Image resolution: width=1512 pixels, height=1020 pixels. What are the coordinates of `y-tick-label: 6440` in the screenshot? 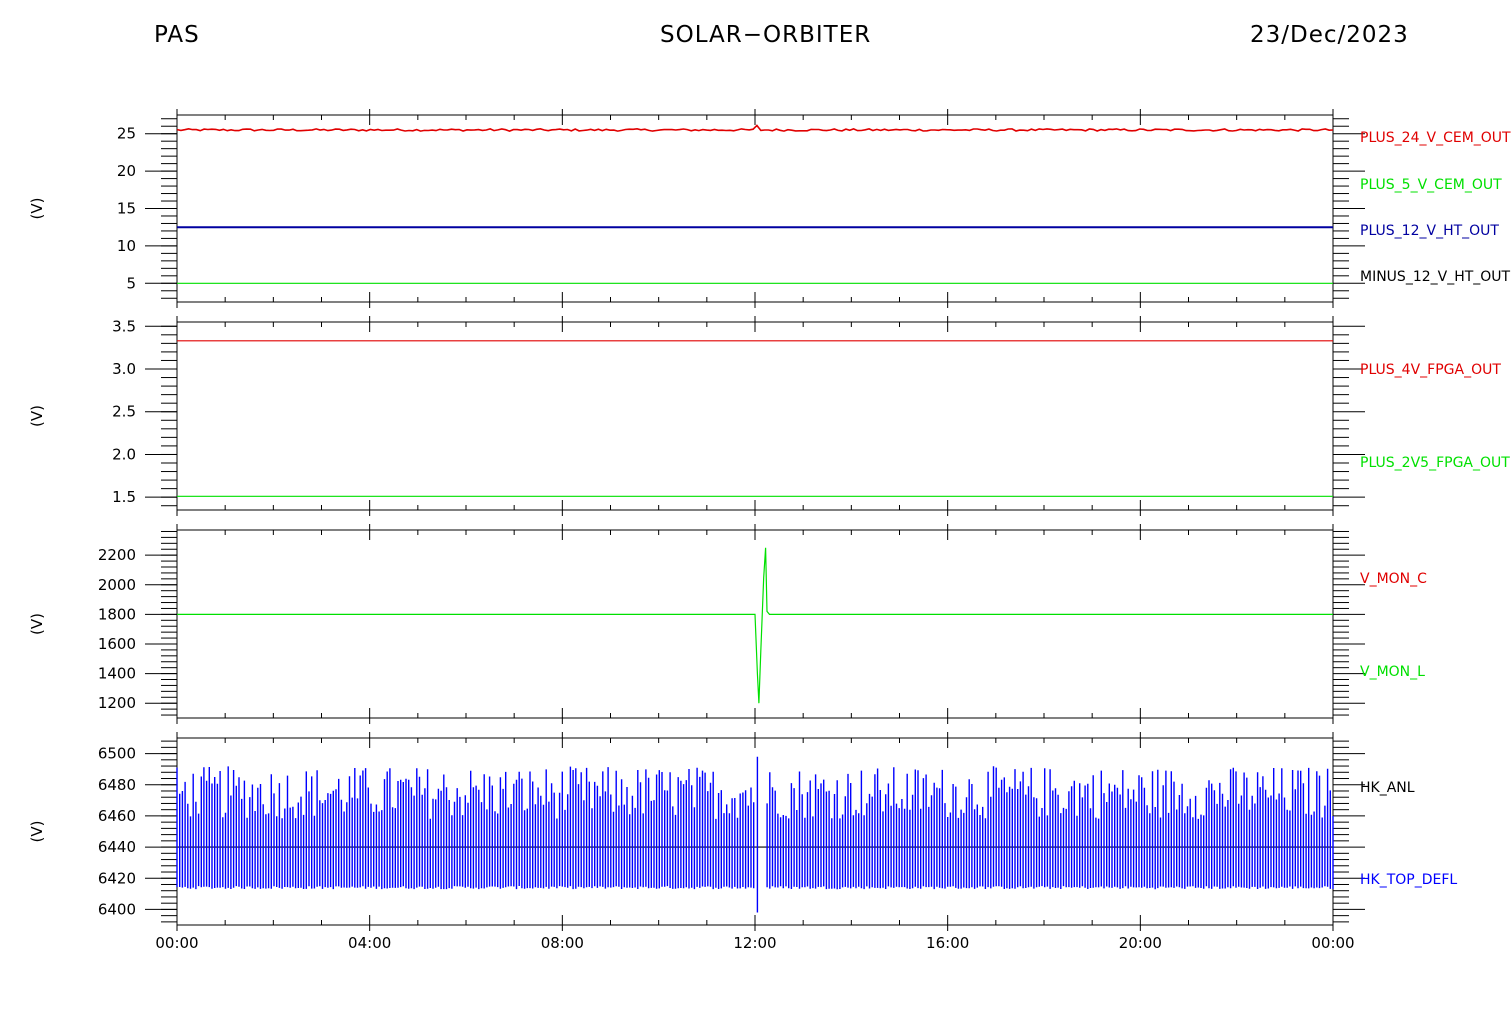 It's located at (117, 847).